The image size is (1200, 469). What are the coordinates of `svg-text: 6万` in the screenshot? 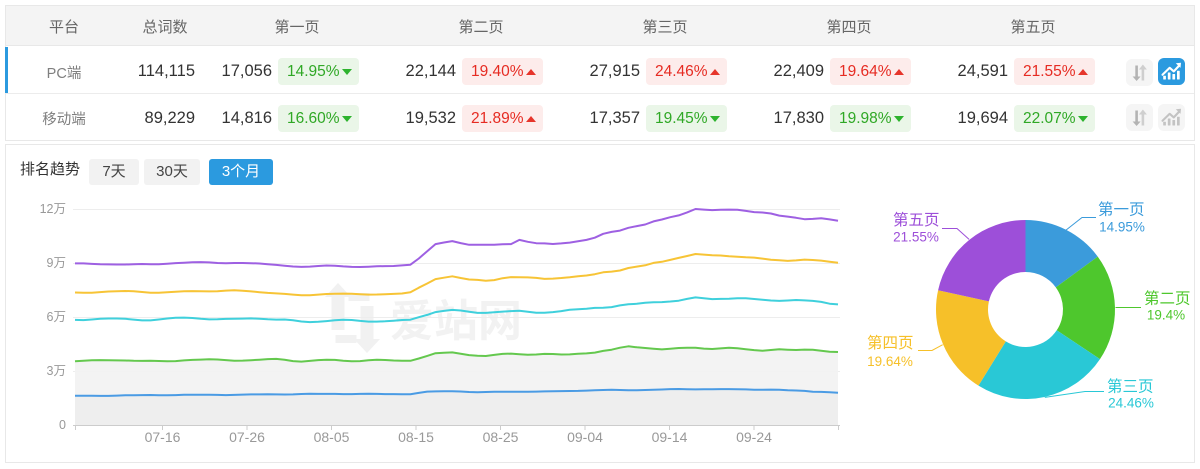 It's located at (56, 317).